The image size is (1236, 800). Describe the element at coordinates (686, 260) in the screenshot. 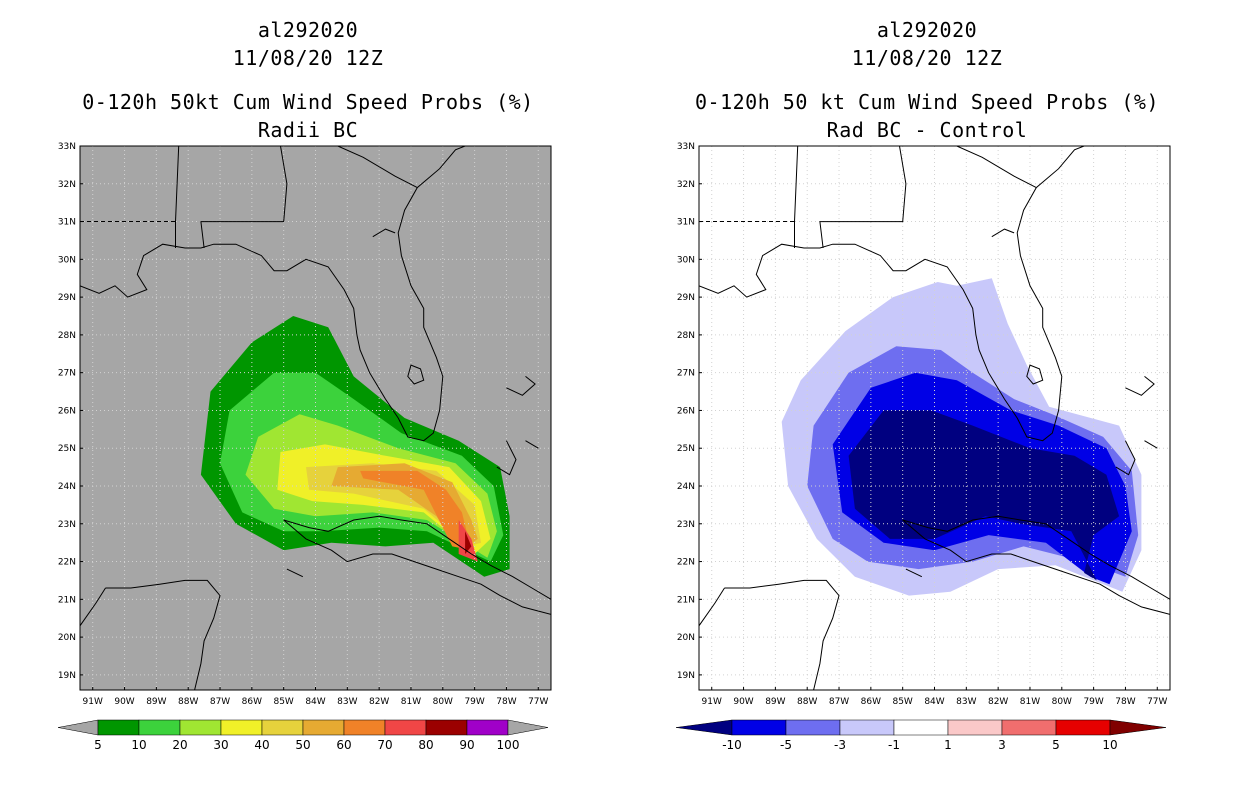

I see `right-lat-tick-label: 30N` at that location.